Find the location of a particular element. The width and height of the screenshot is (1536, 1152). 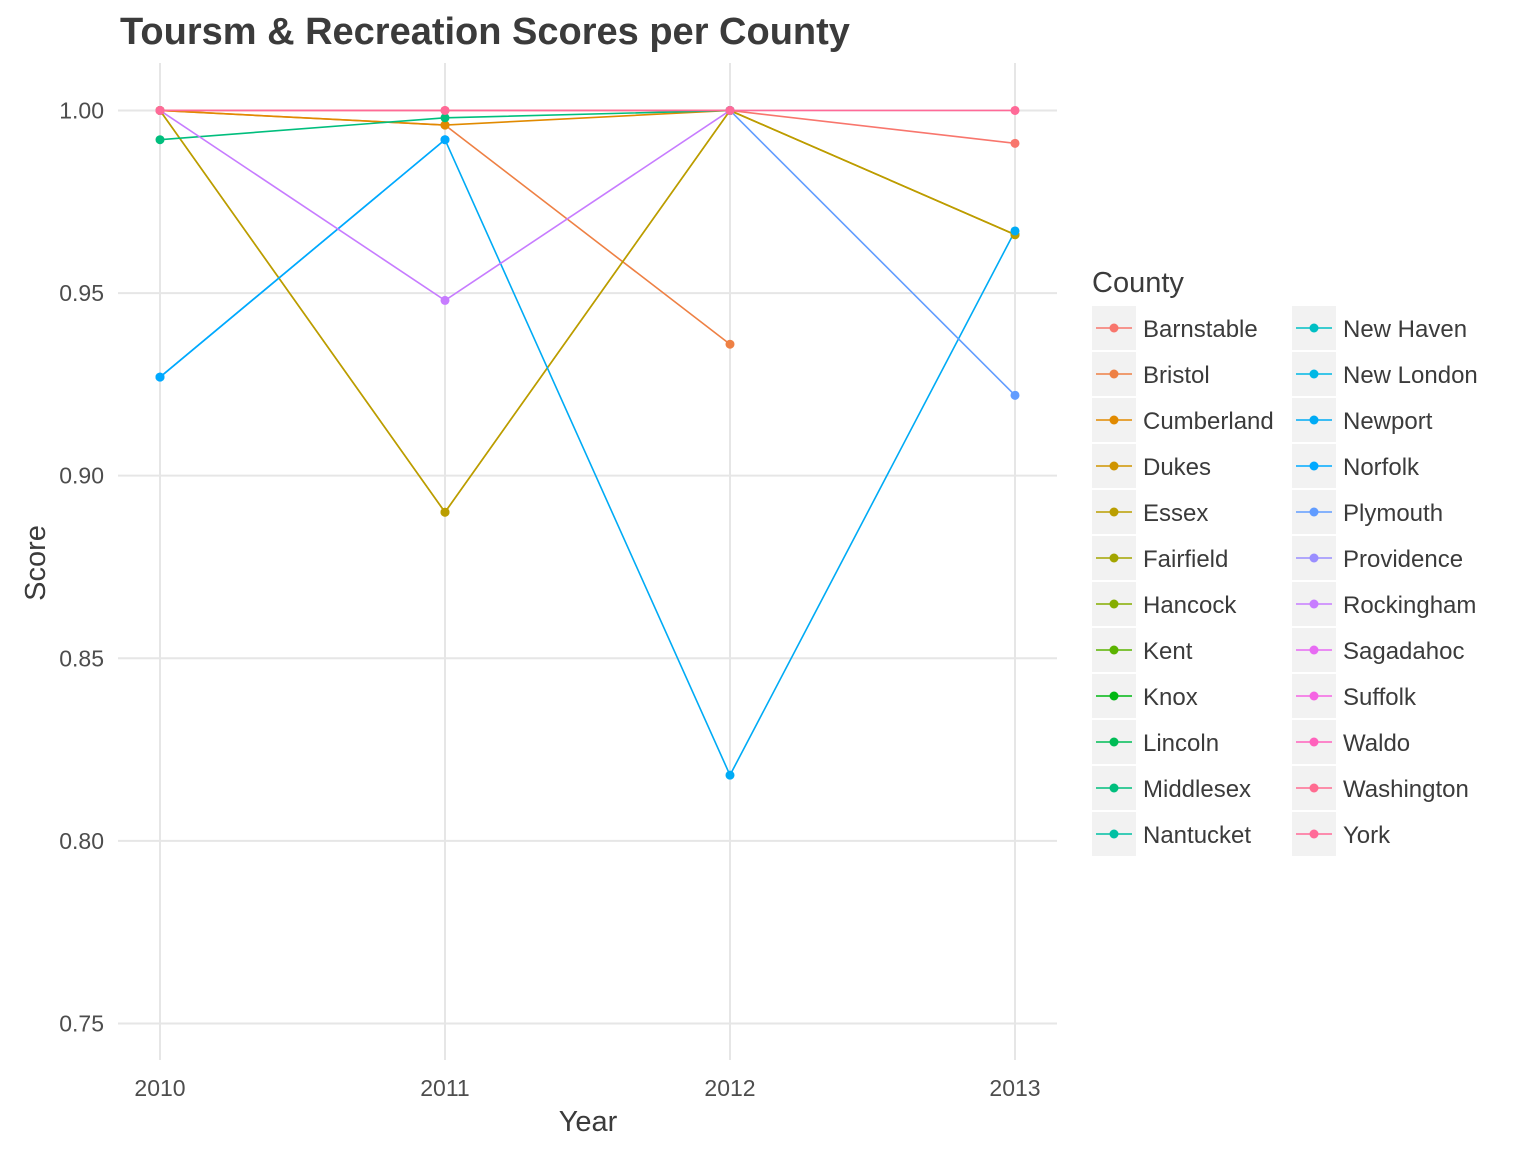

legend-label: Hancock is located at coordinates (1190, 605).